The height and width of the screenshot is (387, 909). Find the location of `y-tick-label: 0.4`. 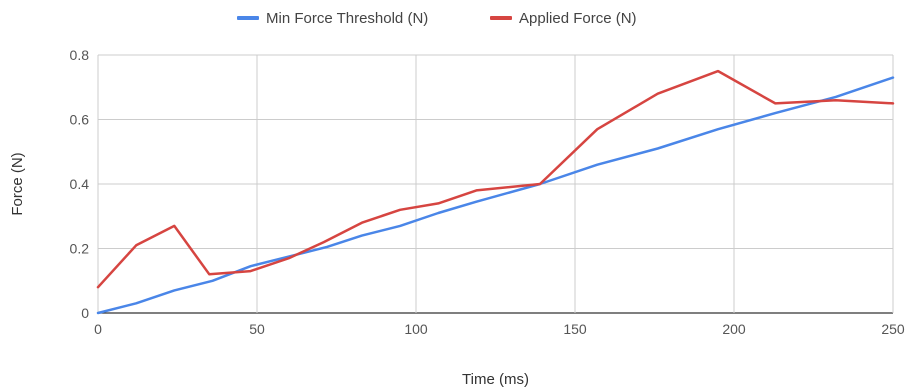

y-tick-label: 0.4 is located at coordinates (80, 184).